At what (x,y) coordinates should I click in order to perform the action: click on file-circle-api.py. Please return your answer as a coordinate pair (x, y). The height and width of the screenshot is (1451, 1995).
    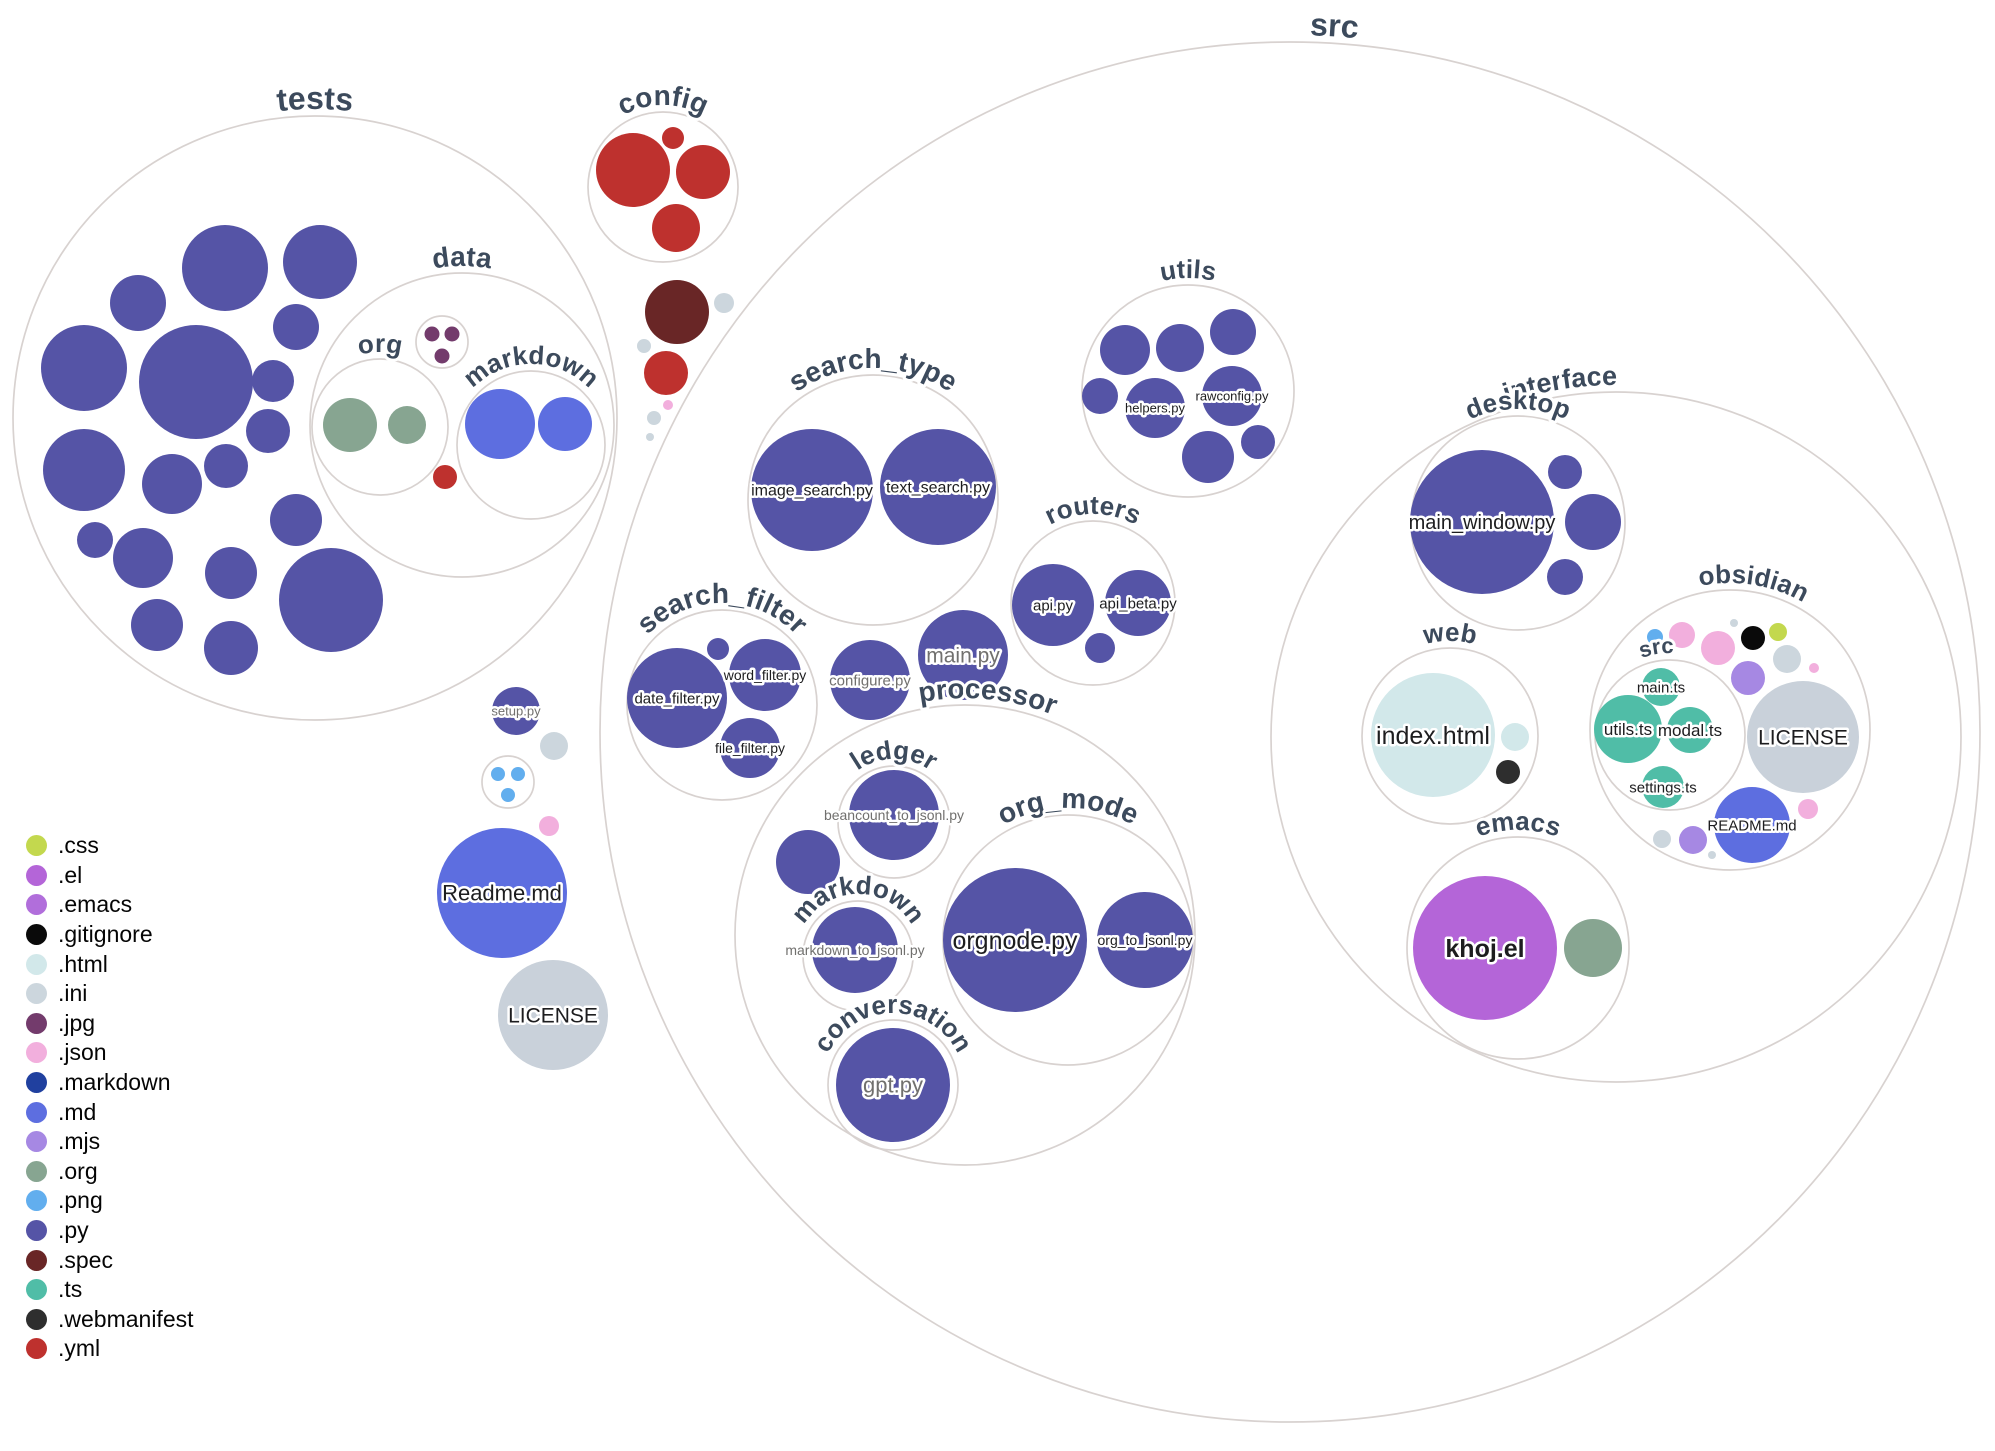
    Looking at the image, I should click on (1053, 605).